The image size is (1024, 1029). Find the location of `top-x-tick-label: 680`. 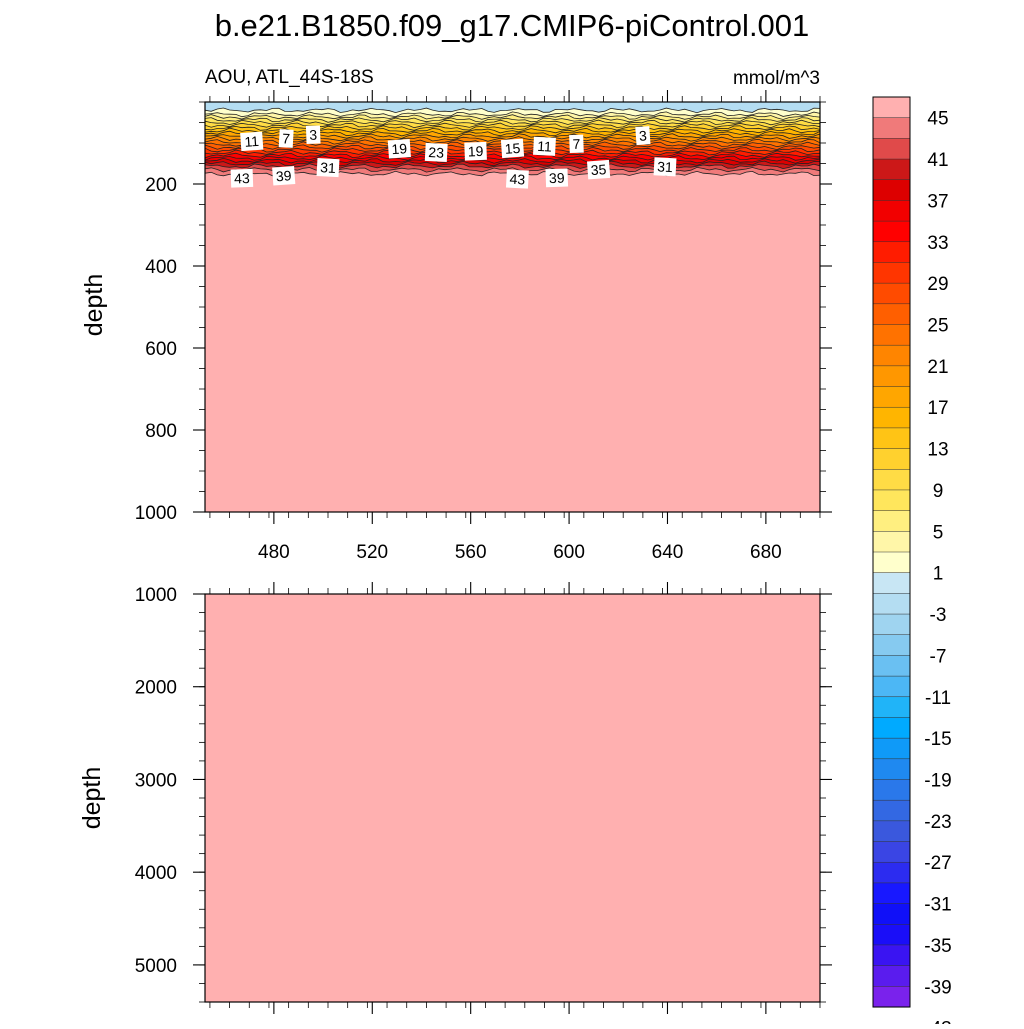

top-x-tick-label: 680 is located at coordinates (766, 552).